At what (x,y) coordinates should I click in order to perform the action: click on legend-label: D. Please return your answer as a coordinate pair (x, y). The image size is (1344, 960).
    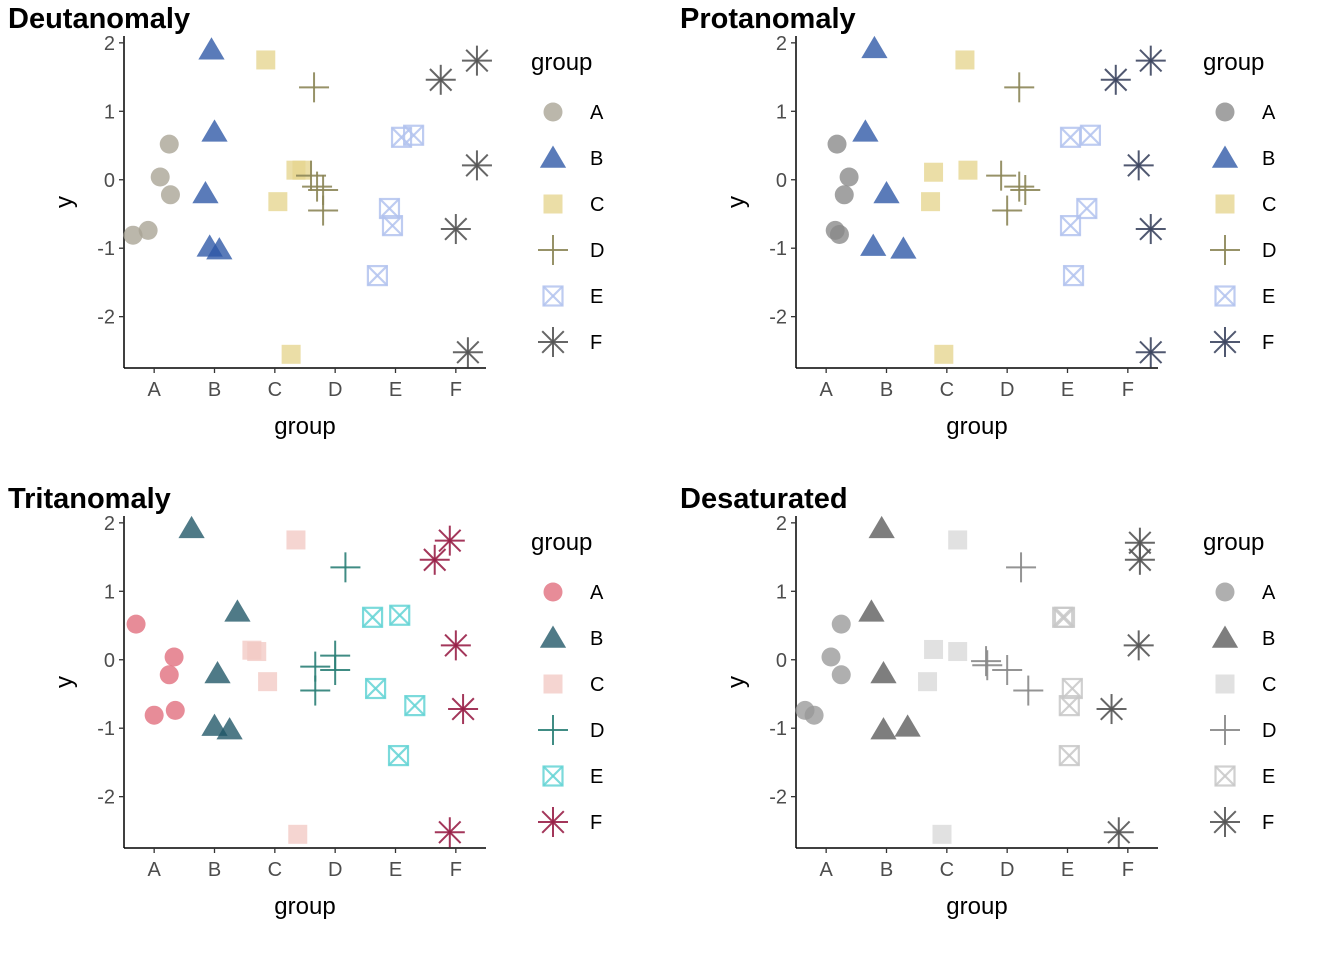
    Looking at the image, I should click on (1269, 731).